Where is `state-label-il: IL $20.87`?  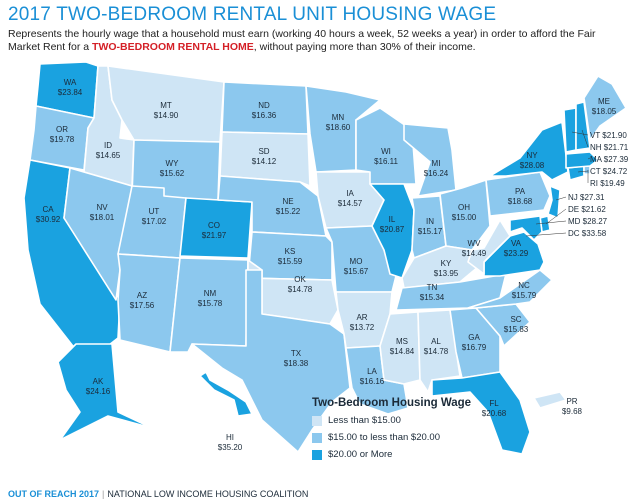
state-label-il: IL $20.87 is located at coordinates (392, 224).